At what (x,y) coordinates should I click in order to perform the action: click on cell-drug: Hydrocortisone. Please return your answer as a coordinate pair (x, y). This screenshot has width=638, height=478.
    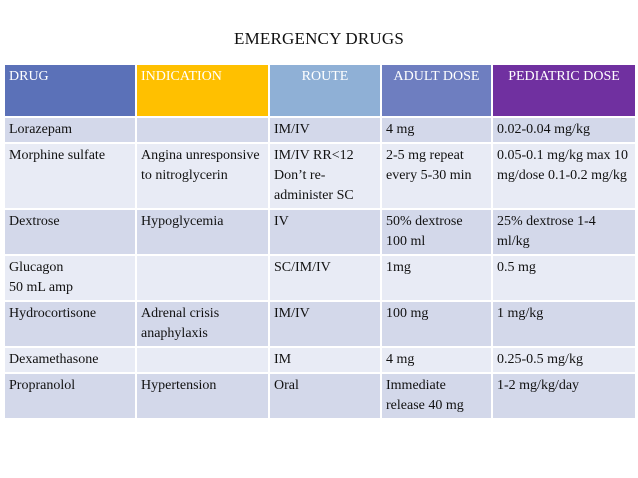
    Looking at the image, I should click on (70, 324).